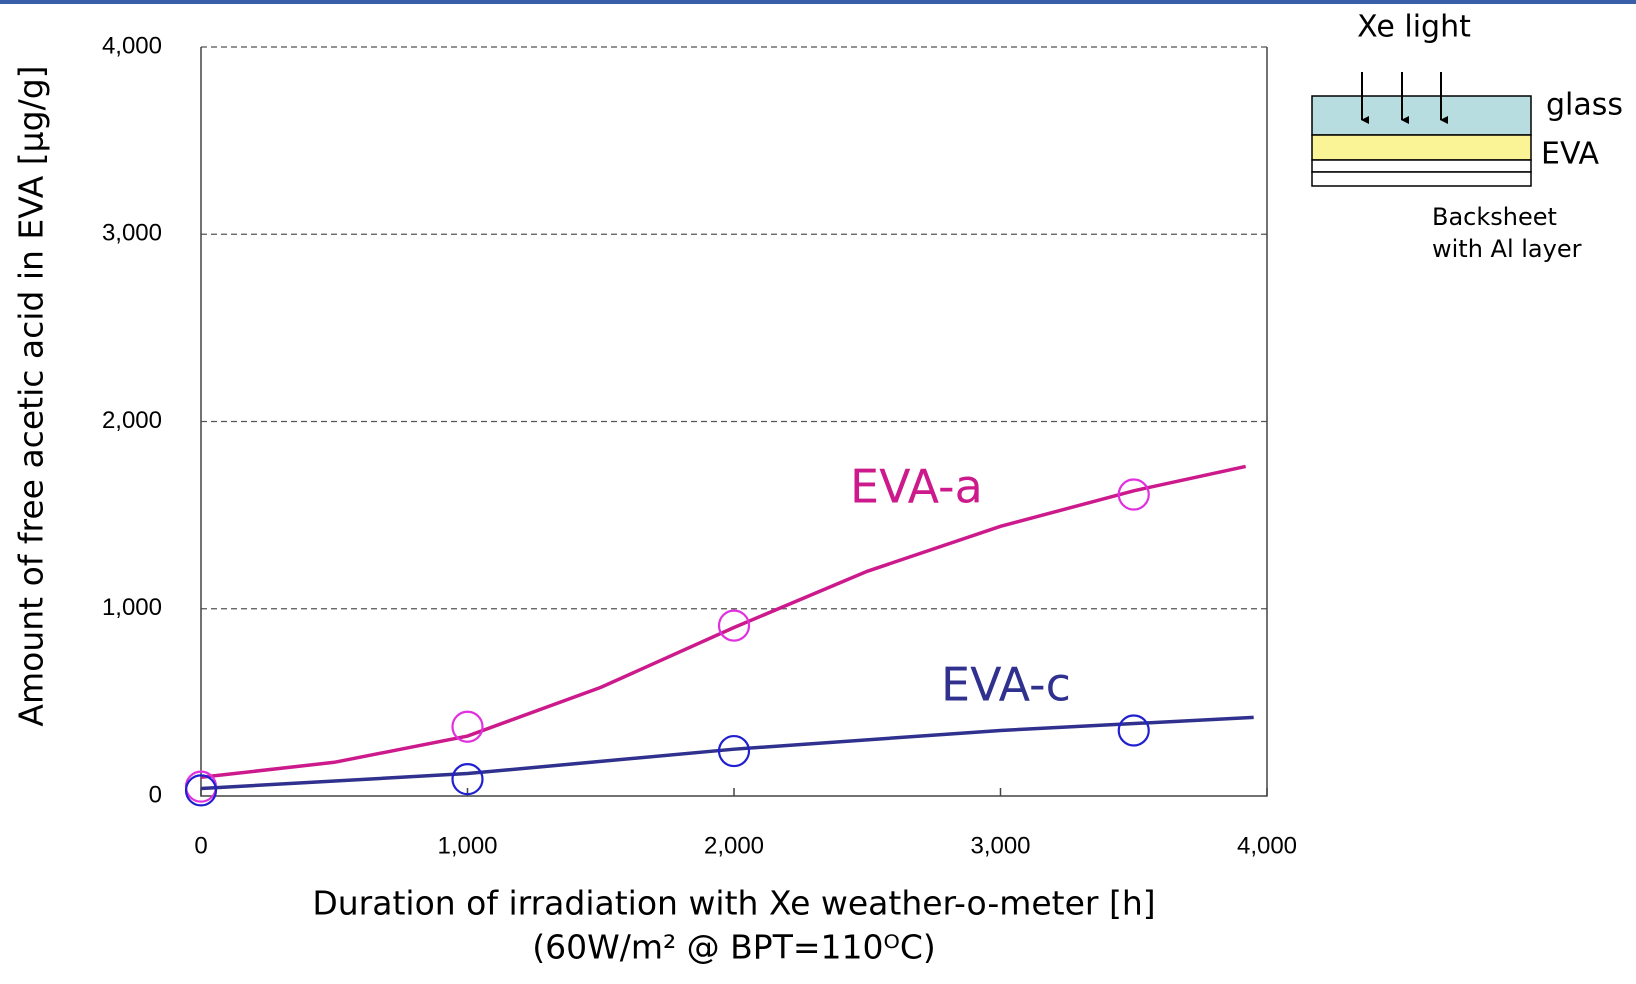 Image resolution: width=1636 pixels, height=984 pixels. Describe the element at coordinates (132, 607) in the screenshot. I see `y-tick-label: 1,000` at that location.